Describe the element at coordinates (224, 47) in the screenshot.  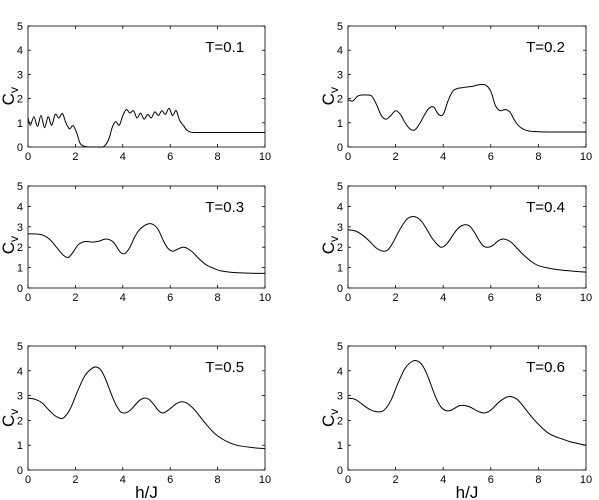
I see `temperature-annotation: T=0.1` at that location.